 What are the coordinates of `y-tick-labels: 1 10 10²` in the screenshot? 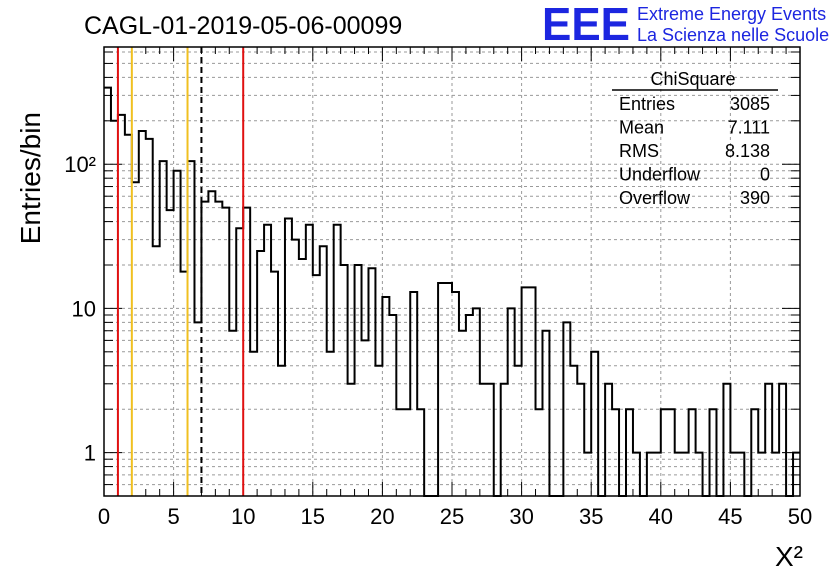 It's located at (80, 308).